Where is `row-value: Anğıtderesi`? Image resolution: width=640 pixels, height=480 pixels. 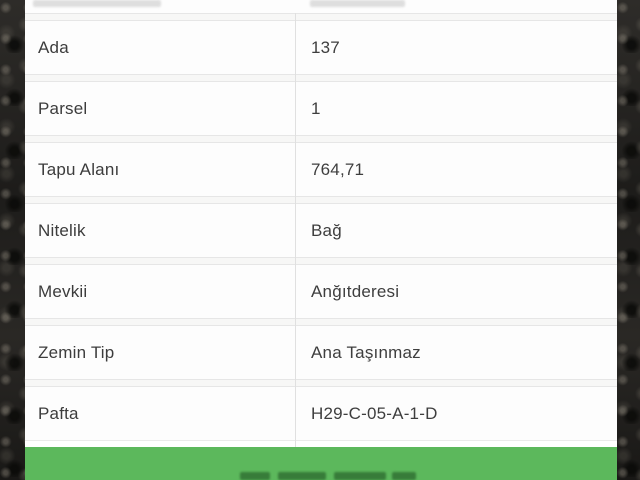
row-value: Anğıtderesi is located at coordinates (355, 291).